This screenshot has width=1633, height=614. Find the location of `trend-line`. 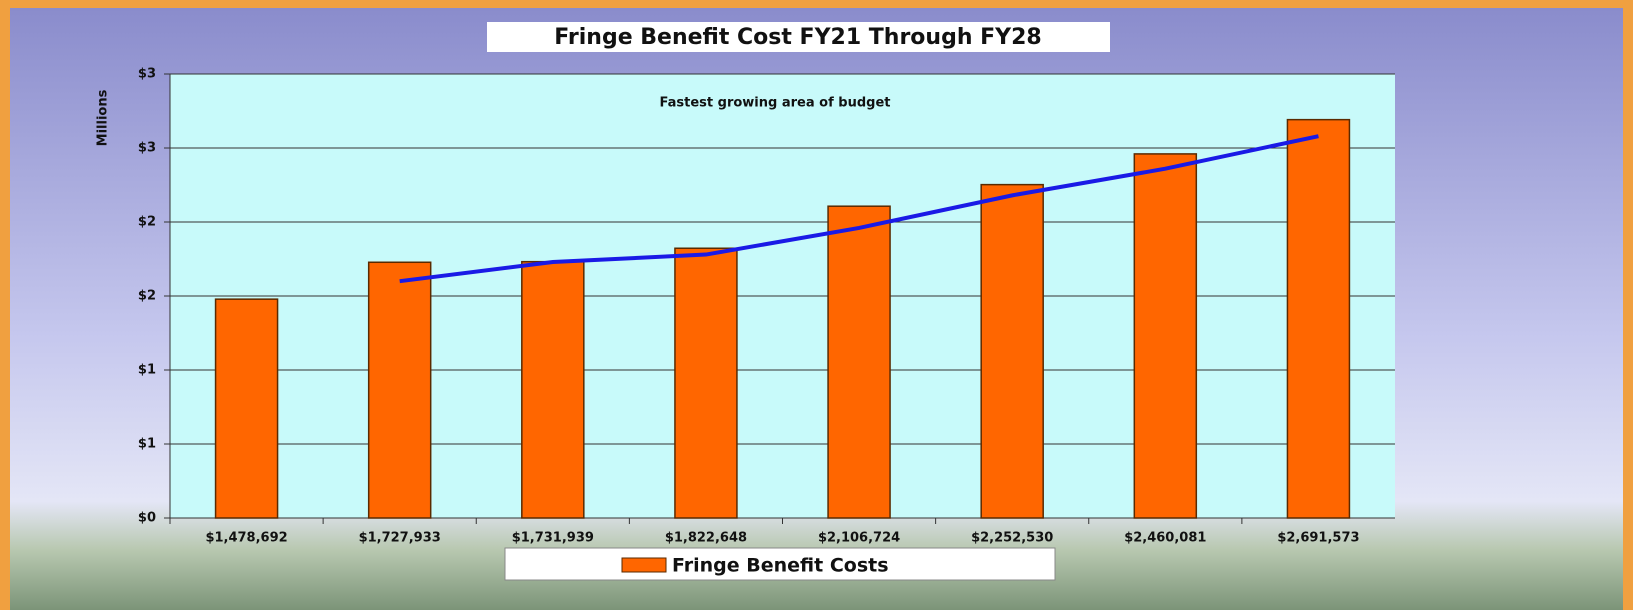

trend-line is located at coordinates (859, 209).